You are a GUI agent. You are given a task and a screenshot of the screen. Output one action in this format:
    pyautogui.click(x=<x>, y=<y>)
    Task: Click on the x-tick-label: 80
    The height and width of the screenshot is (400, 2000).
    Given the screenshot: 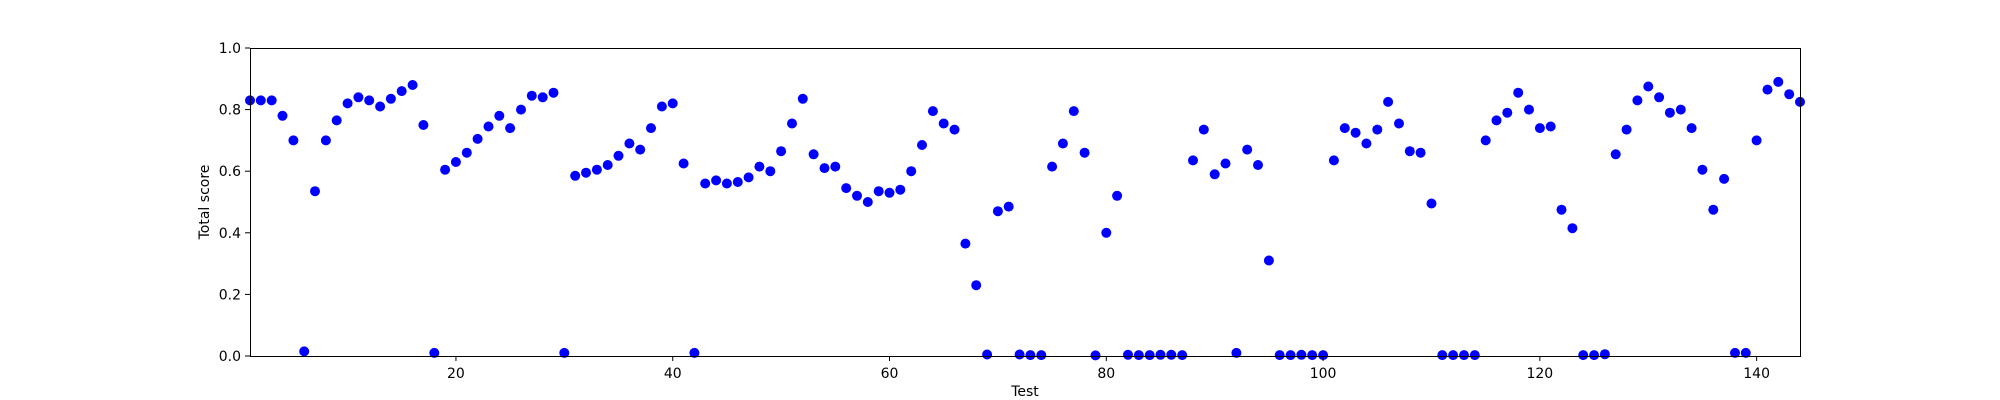 What is the action you would take?
    pyautogui.click(x=1106, y=374)
    